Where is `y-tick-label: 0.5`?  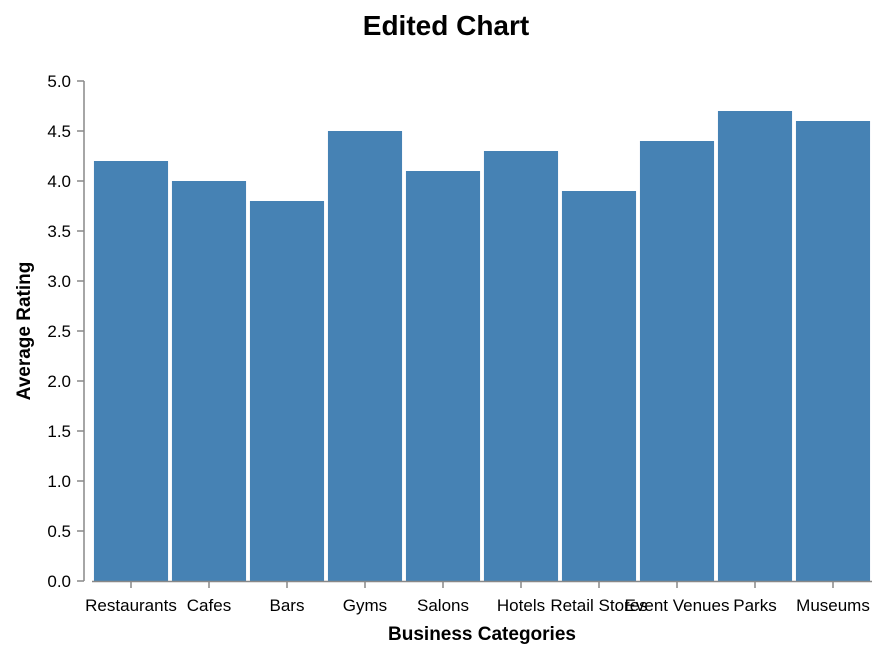 y-tick-label: 0.5 is located at coordinates (59, 531).